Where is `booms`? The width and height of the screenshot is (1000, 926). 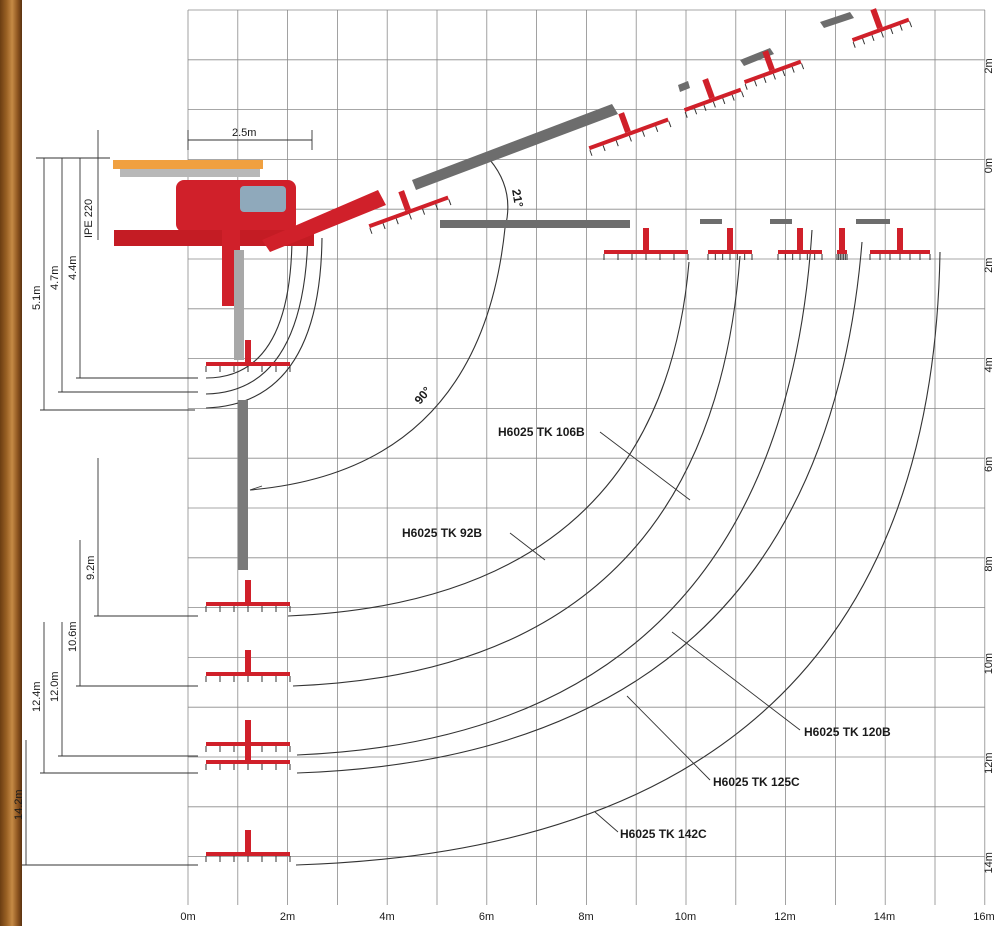 booms is located at coordinates (651, 120).